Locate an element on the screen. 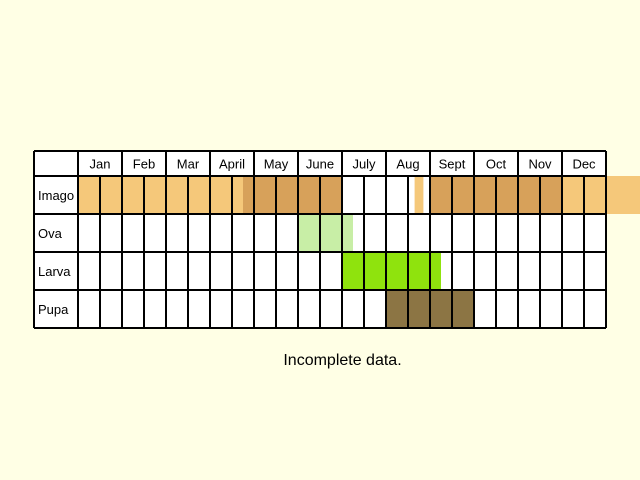 This screenshot has height=480, width=640. segment-larva is located at coordinates (391, 271).